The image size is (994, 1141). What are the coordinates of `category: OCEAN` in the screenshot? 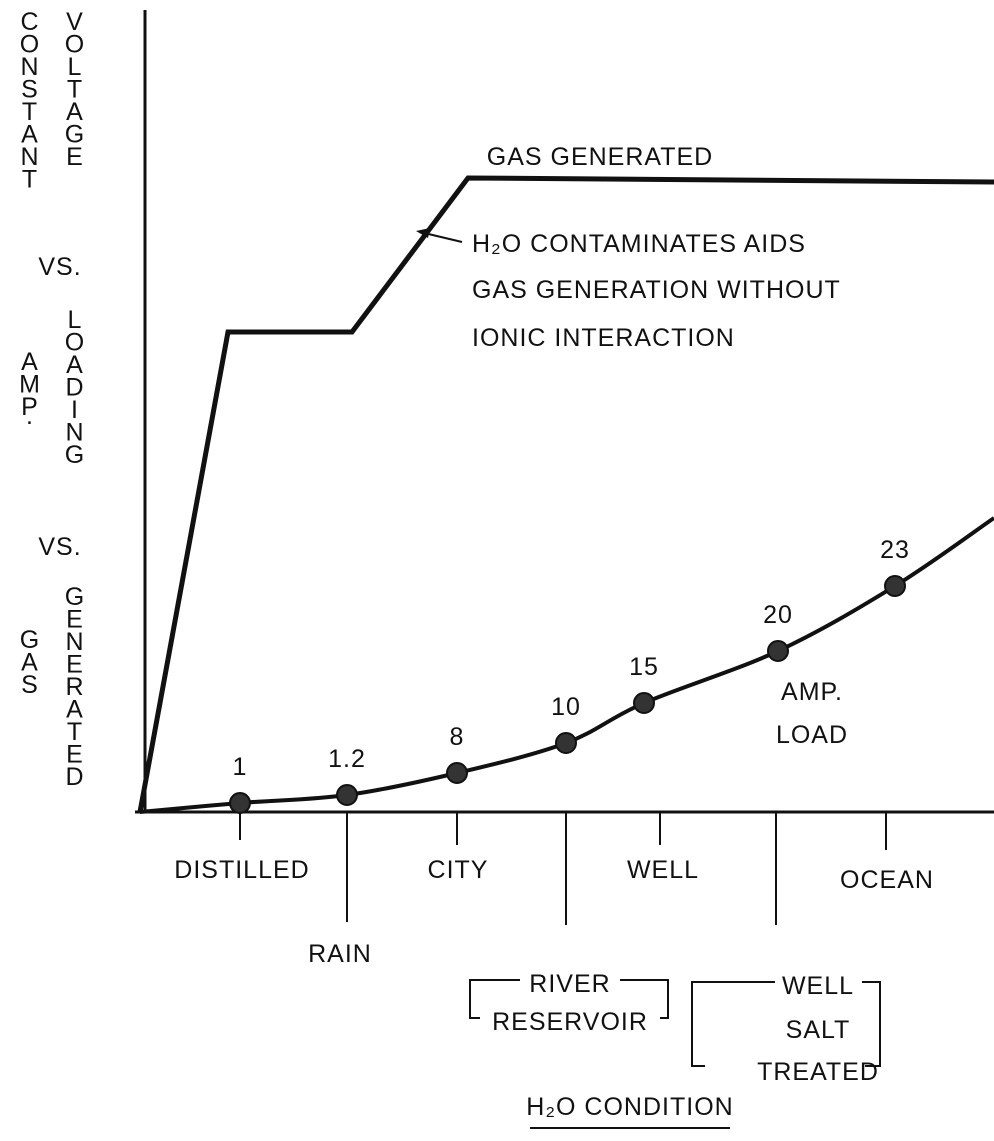 It's located at (887, 880).